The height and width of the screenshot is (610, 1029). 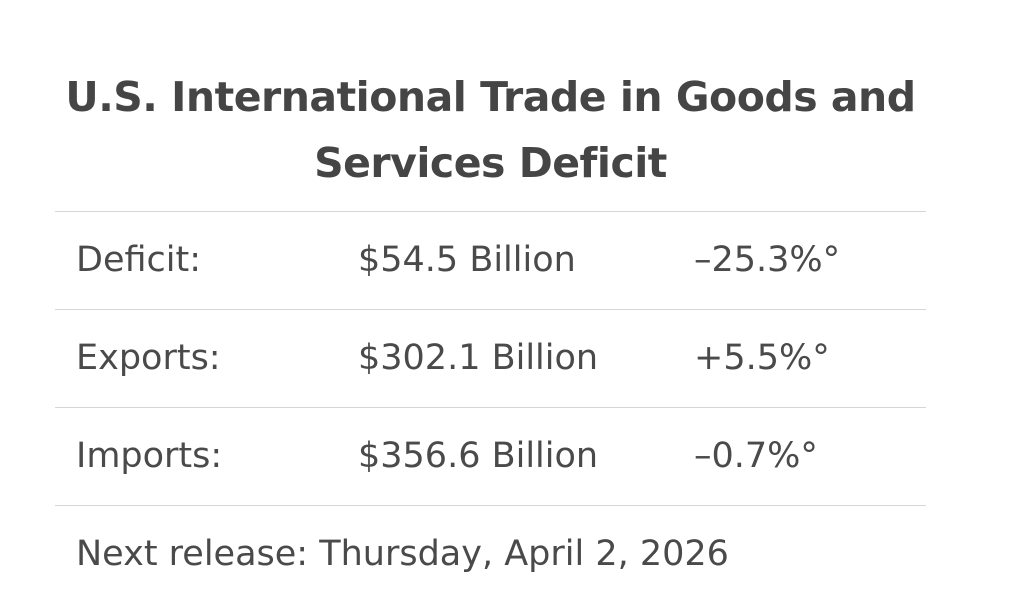 What do you see at coordinates (767, 260) in the screenshot?
I see `row-change: –25.3%°` at bounding box center [767, 260].